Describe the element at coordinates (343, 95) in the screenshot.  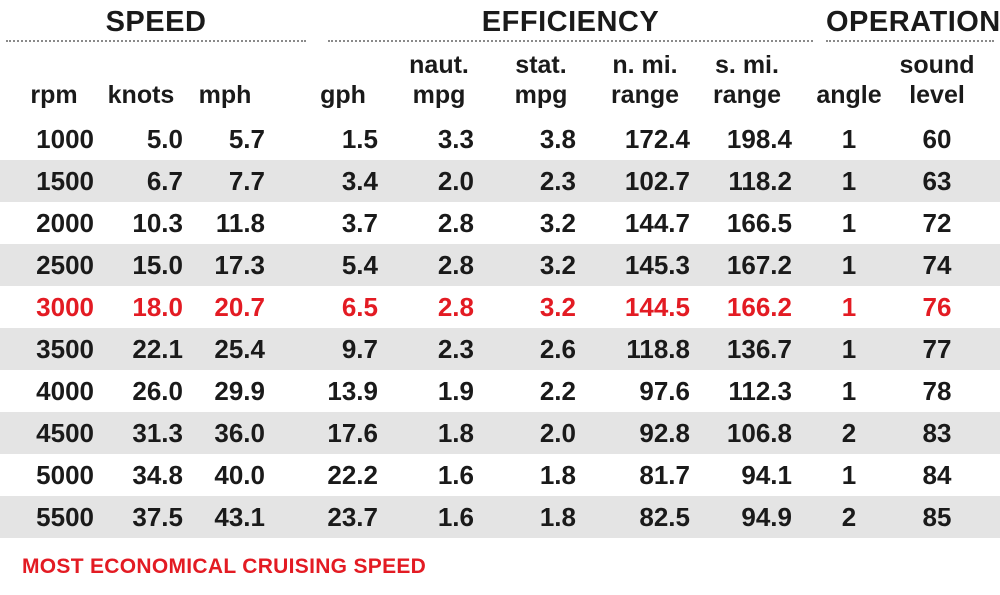
I see `column-header-line2: gph` at that location.